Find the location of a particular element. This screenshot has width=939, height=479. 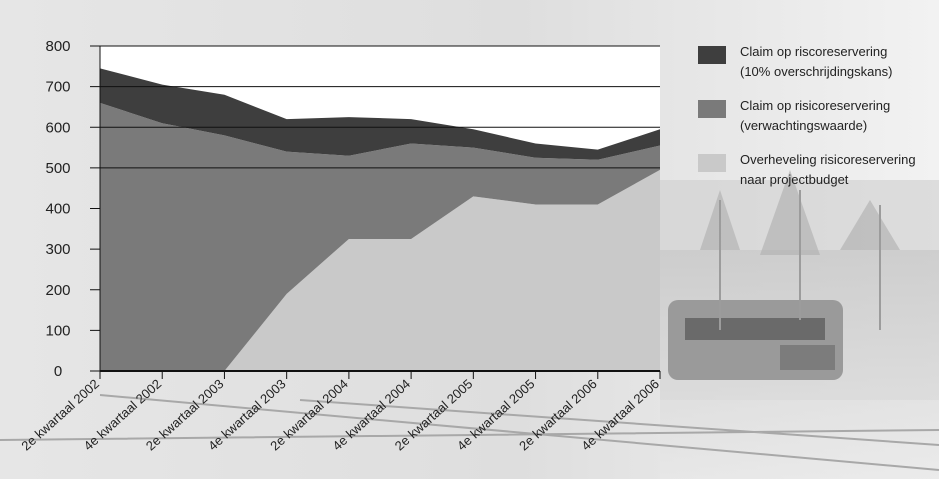

legend-label-line: Claim op riscoreservering is located at coordinates (814, 51).